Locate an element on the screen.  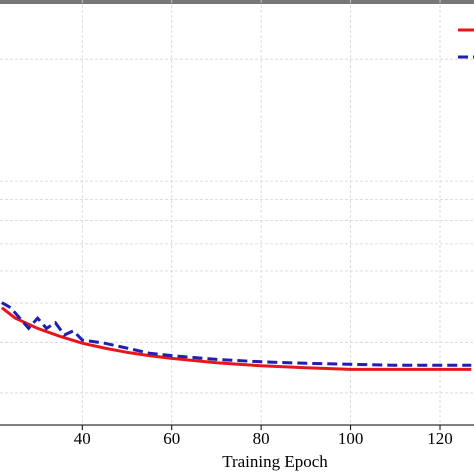
x-tick-label: 40 is located at coordinates (82, 438).